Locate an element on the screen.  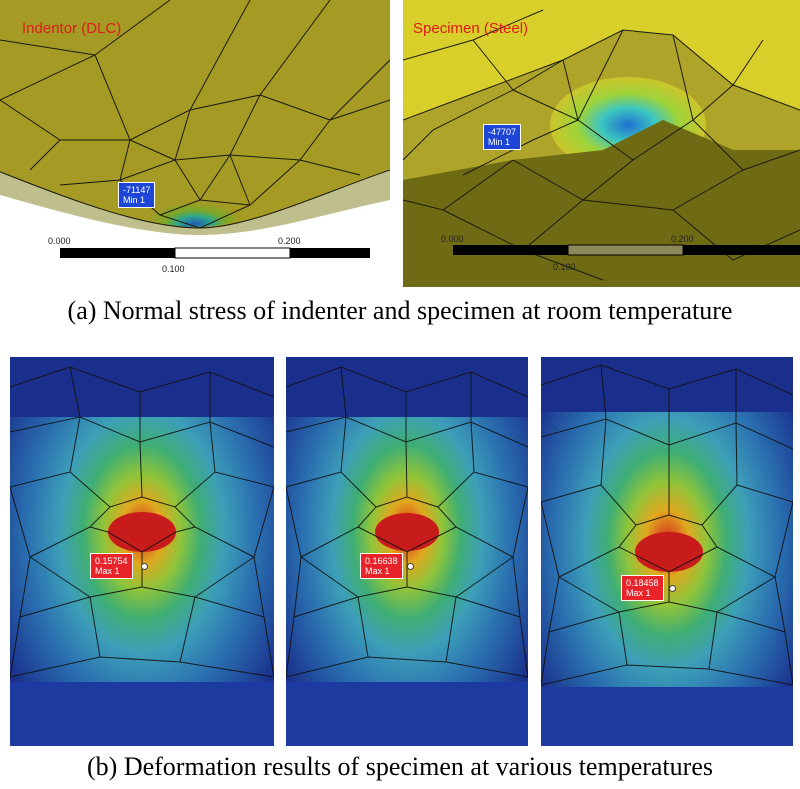
specimen-scale-max: 0.200 is located at coordinates (682, 239).